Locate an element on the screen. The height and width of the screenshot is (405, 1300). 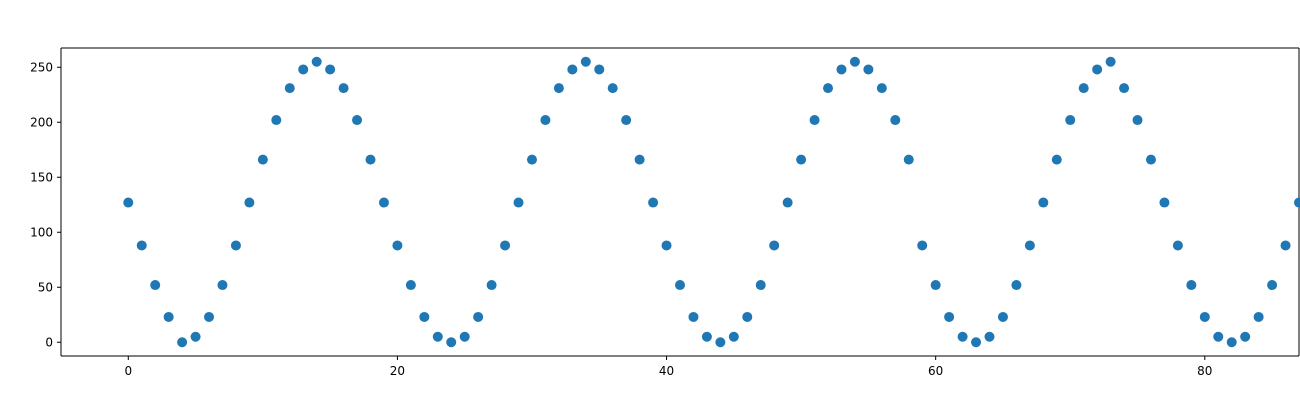
x-tick-label: 0 is located at coordinates (128, 371).